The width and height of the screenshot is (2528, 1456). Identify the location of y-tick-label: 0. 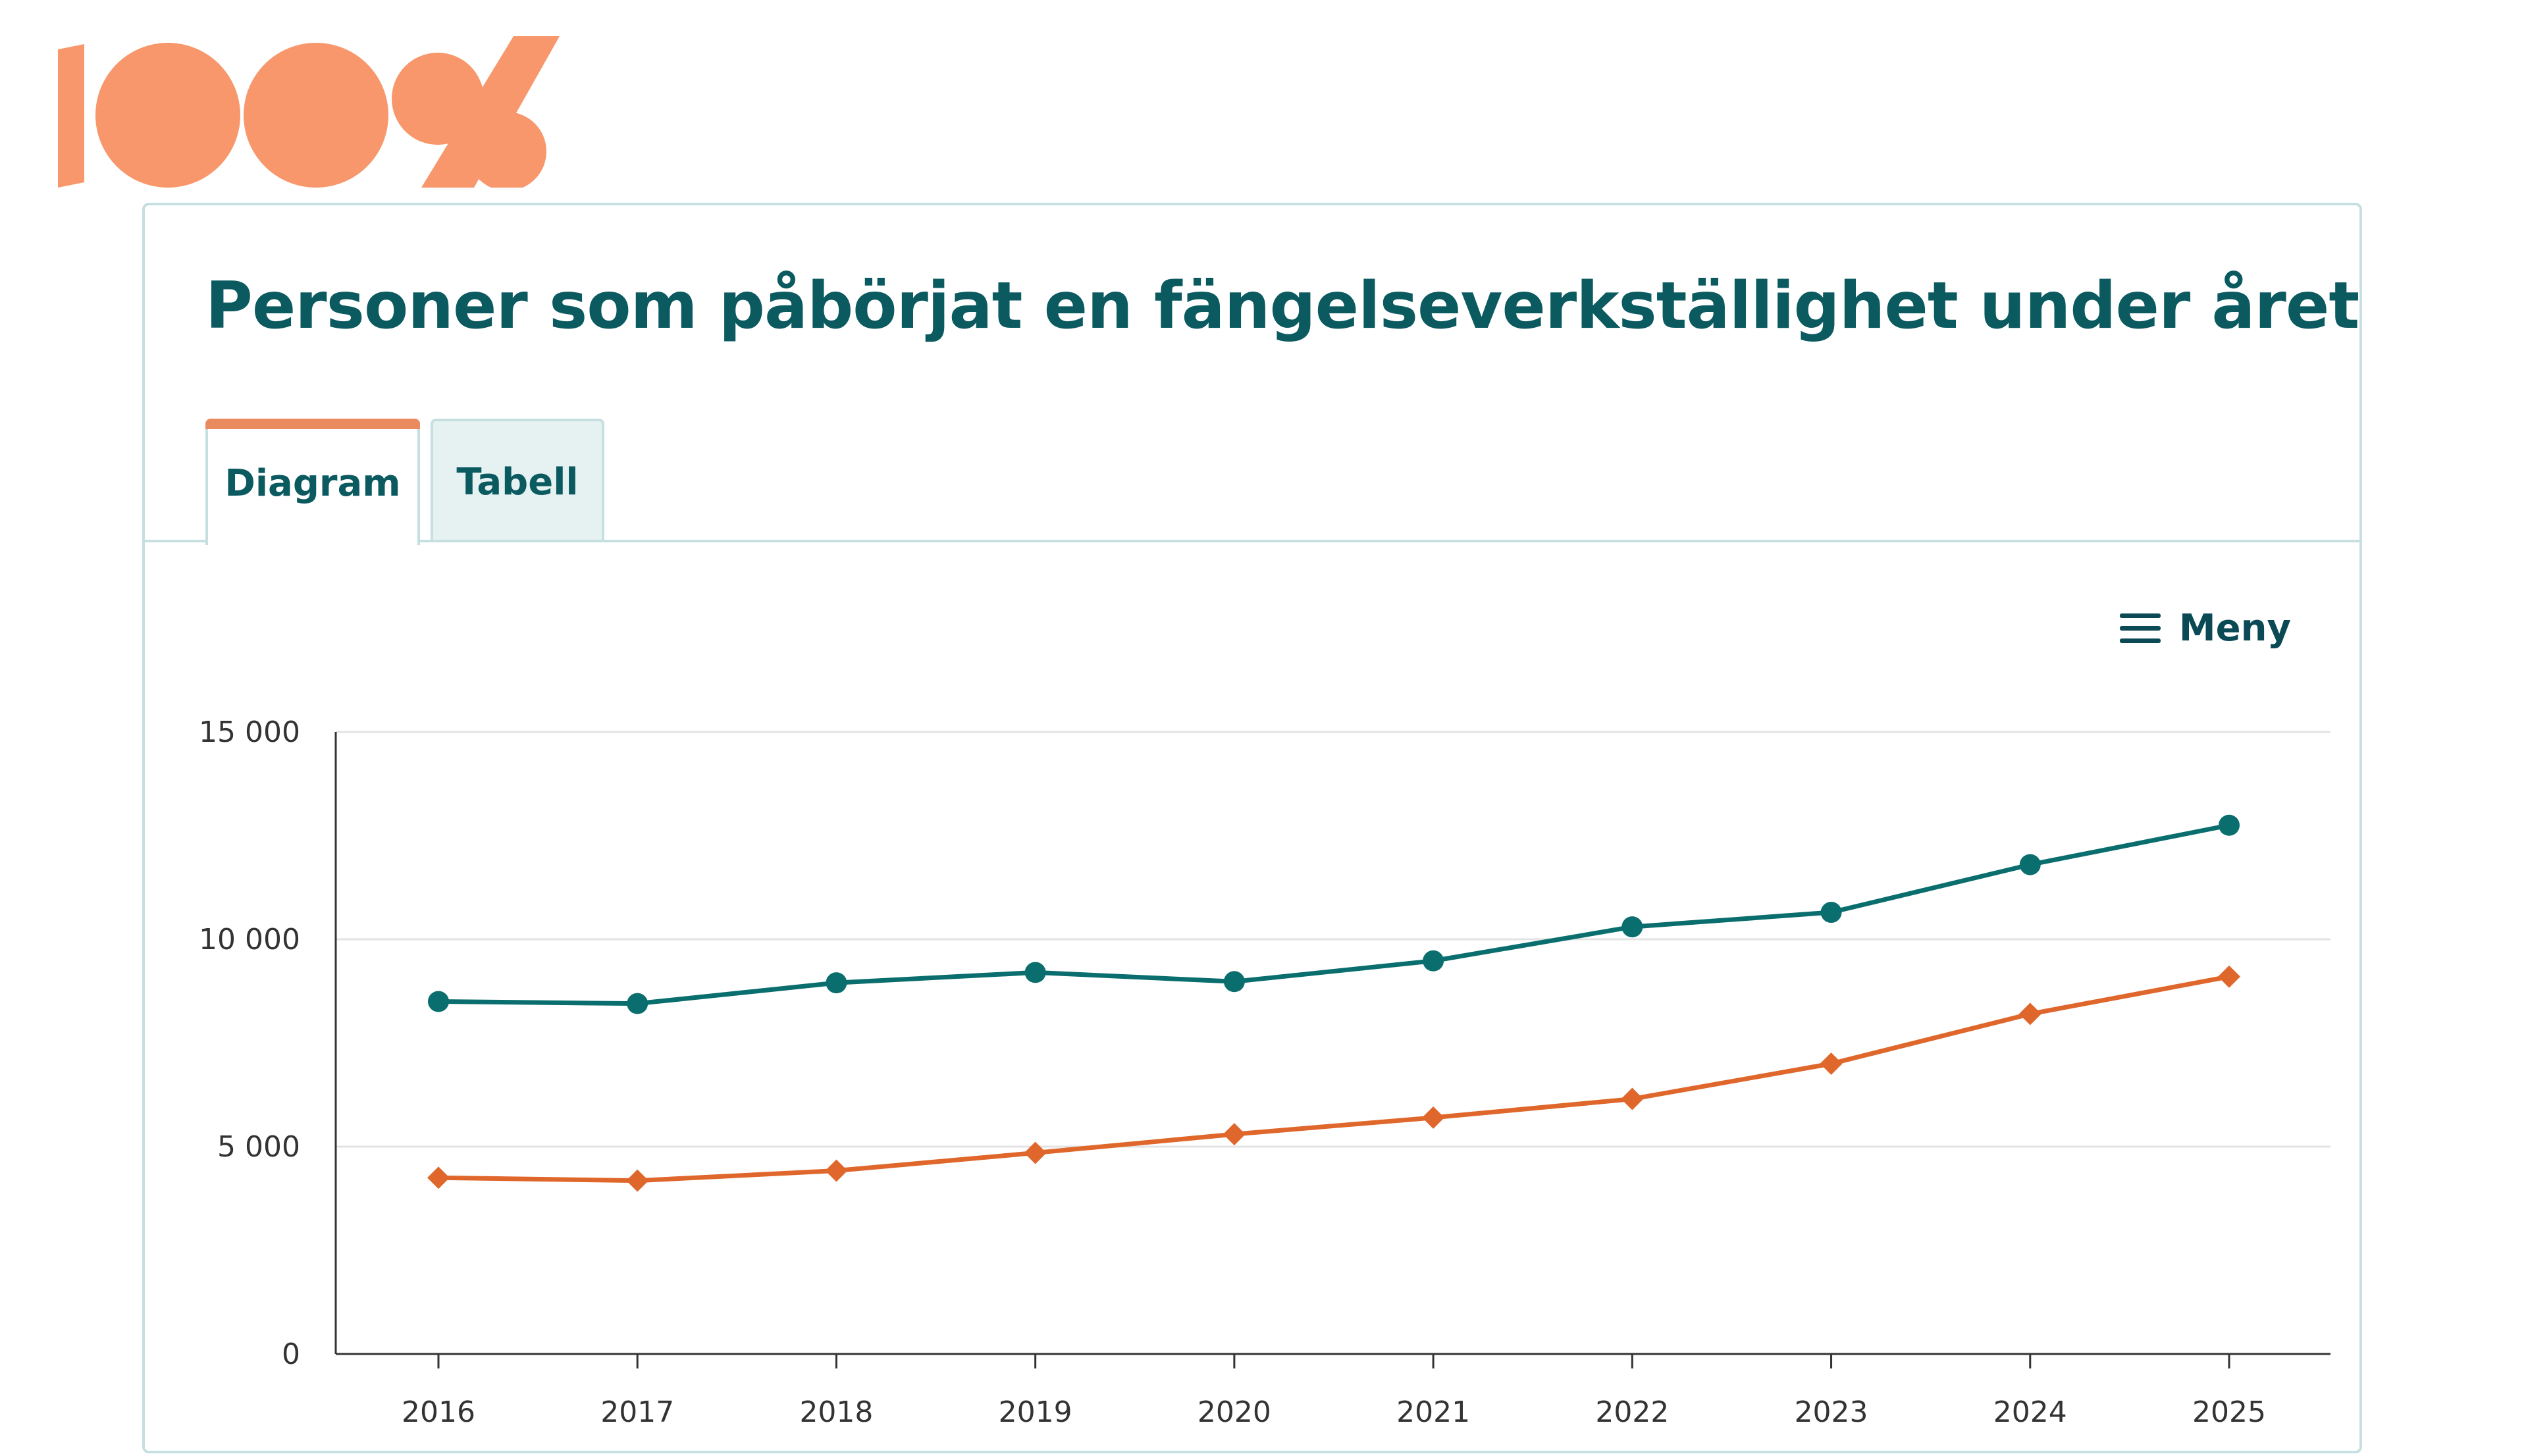
(291, 1354).